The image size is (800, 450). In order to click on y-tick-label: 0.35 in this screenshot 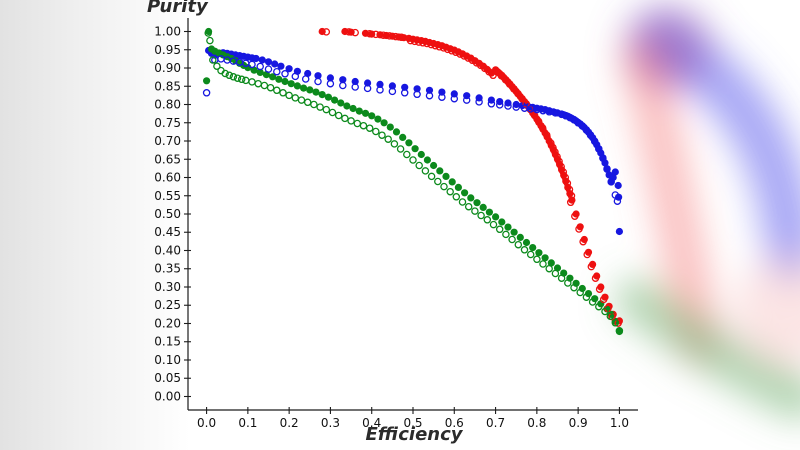, I will do `click(167, 269)`.